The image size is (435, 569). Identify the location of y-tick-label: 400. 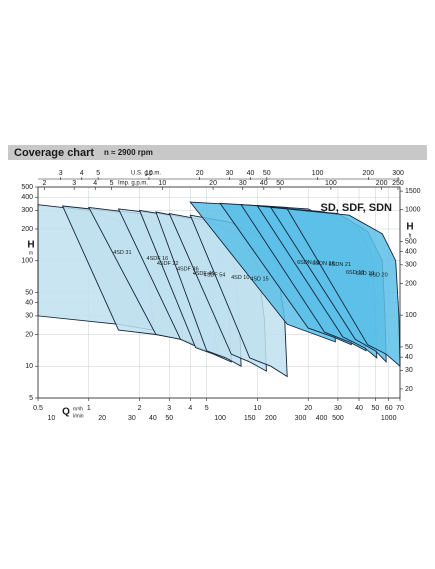
(27, 197).